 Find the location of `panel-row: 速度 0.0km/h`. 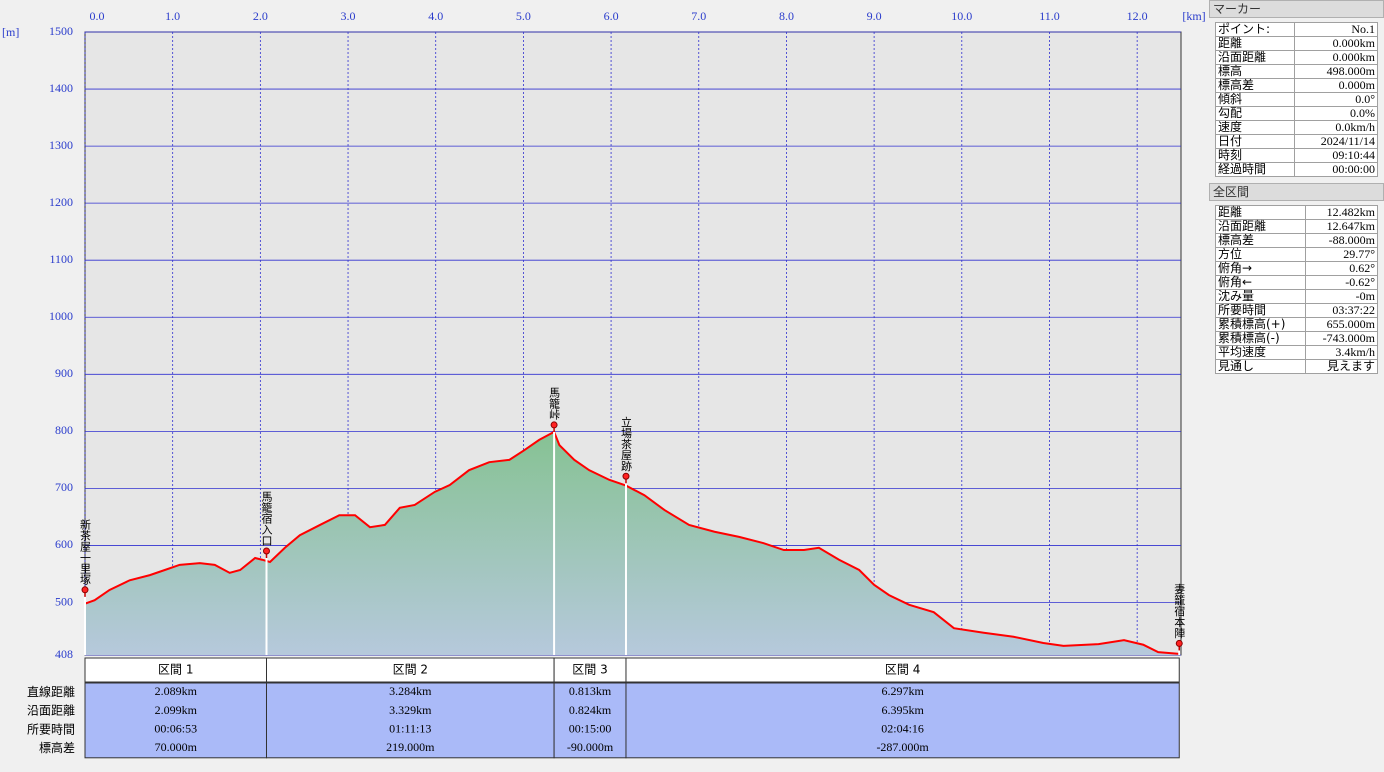

panel-row: 速度 0.0km/h is located at coordinates (1296, 127).